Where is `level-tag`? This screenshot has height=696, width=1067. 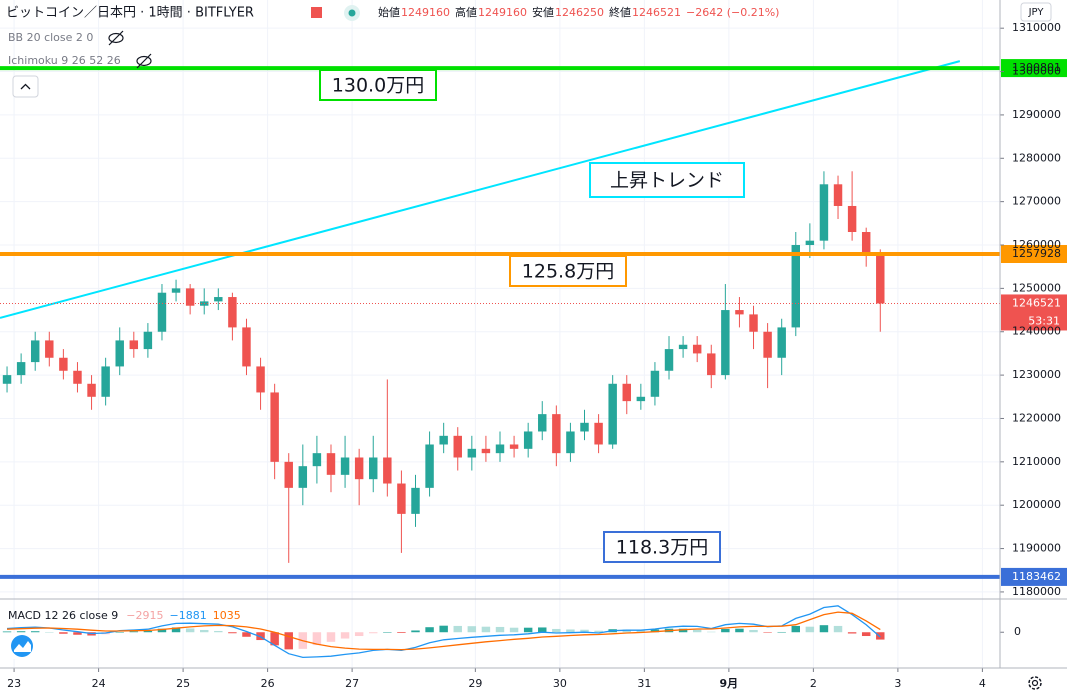
level-tag is located at coordinates (1034, 576).